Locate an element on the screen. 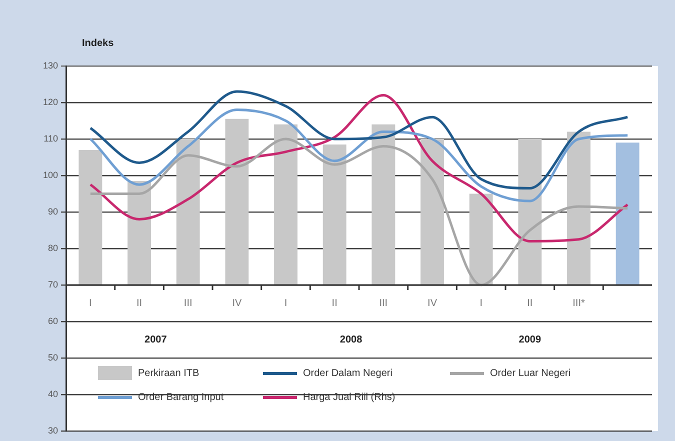 This screenshot has height=441, width=675. legend-label: Perkiraan ITB is located at coordinates (169, 373).